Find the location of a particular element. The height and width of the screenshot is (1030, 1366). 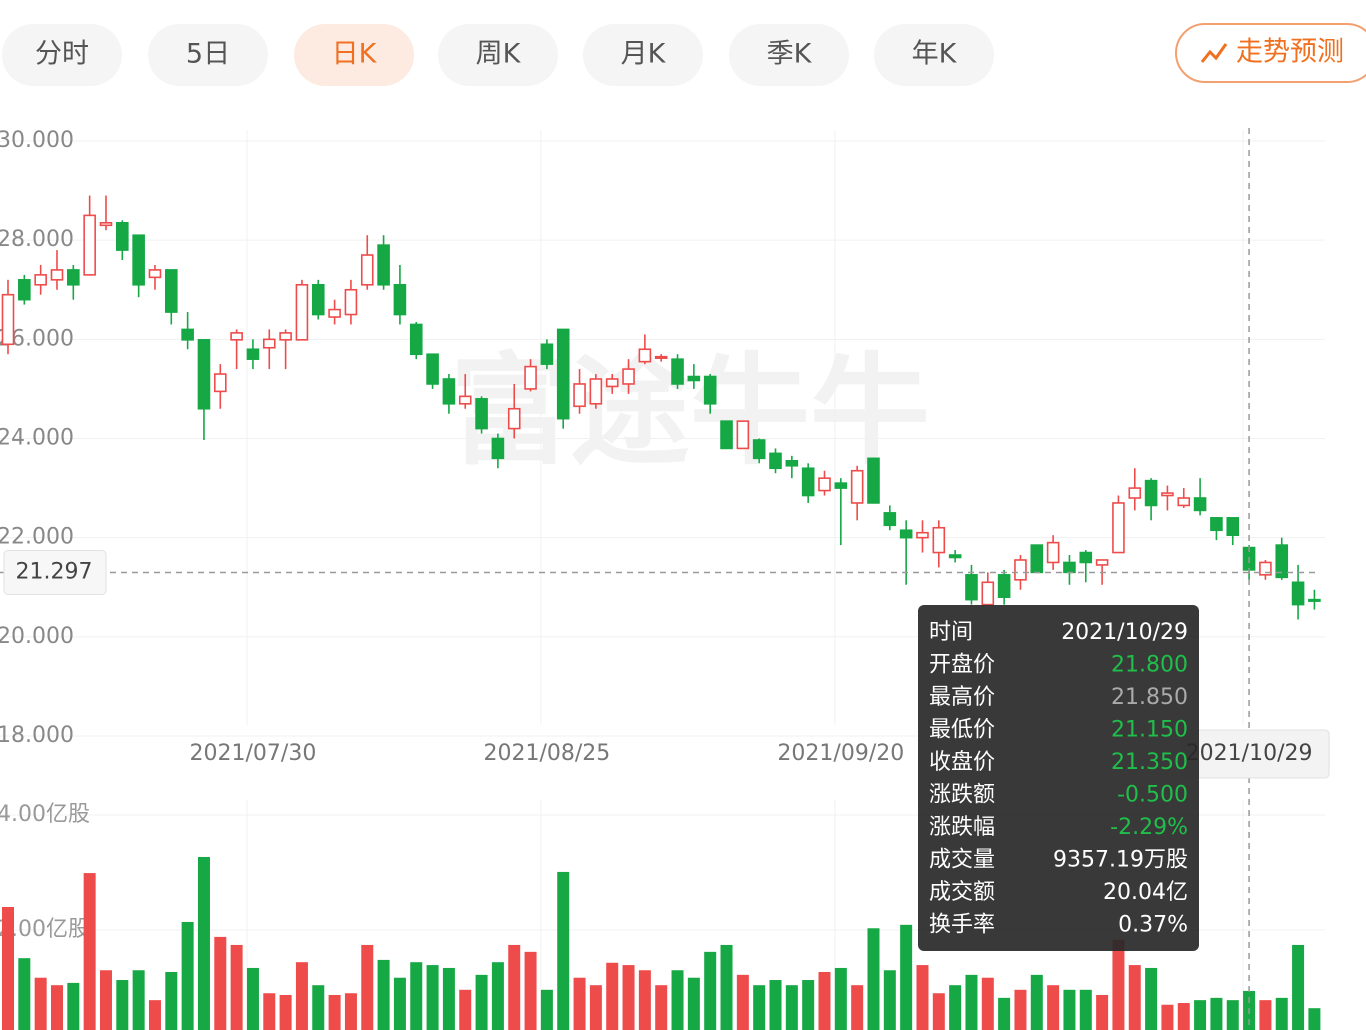

tooltip-label: 换手率 is located at coordinates (962, 925).